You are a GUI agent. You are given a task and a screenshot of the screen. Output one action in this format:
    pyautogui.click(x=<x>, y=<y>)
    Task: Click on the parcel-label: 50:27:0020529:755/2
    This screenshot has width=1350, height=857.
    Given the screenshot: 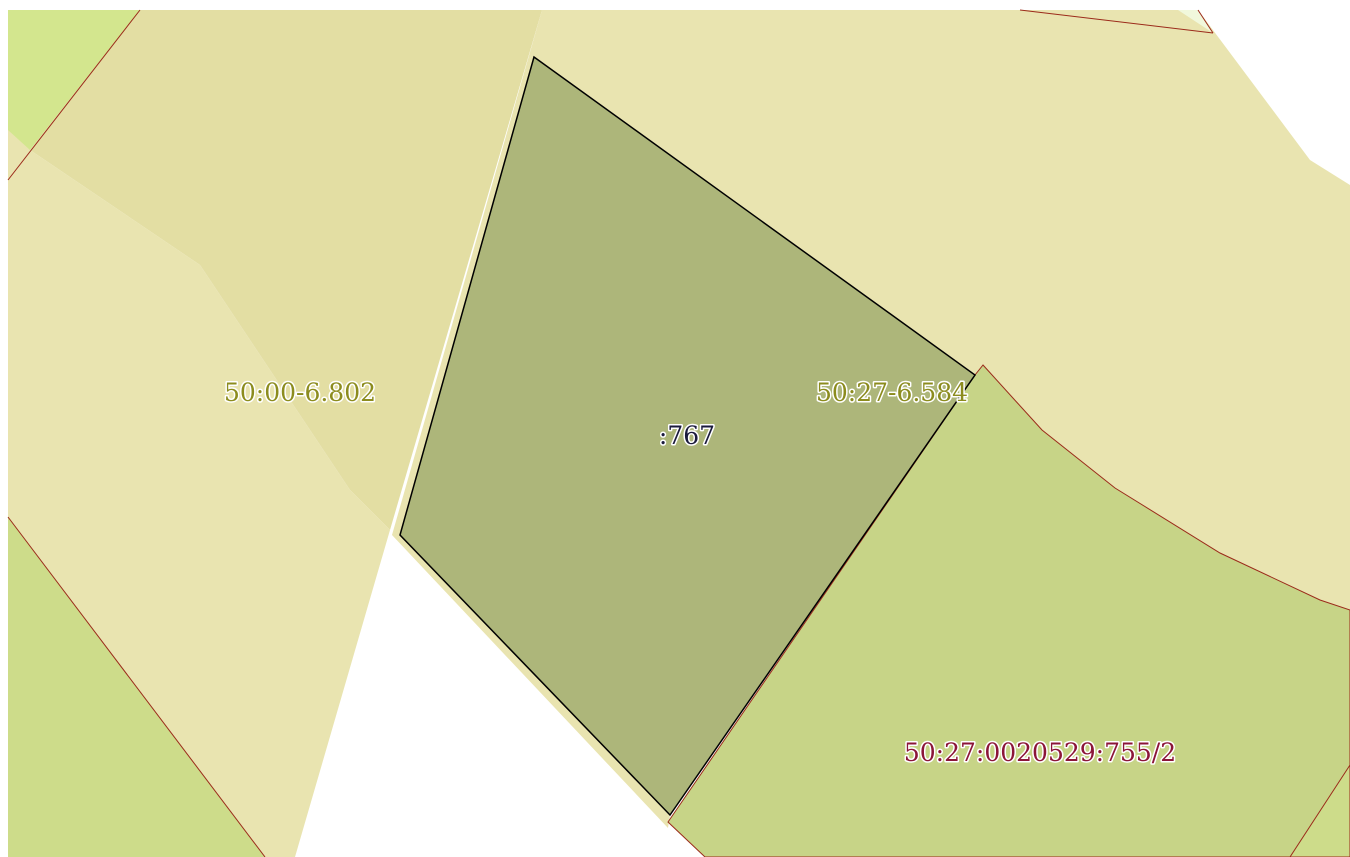 What is the action you would take?
    pyautogui.click(x=1040, y=752)
    